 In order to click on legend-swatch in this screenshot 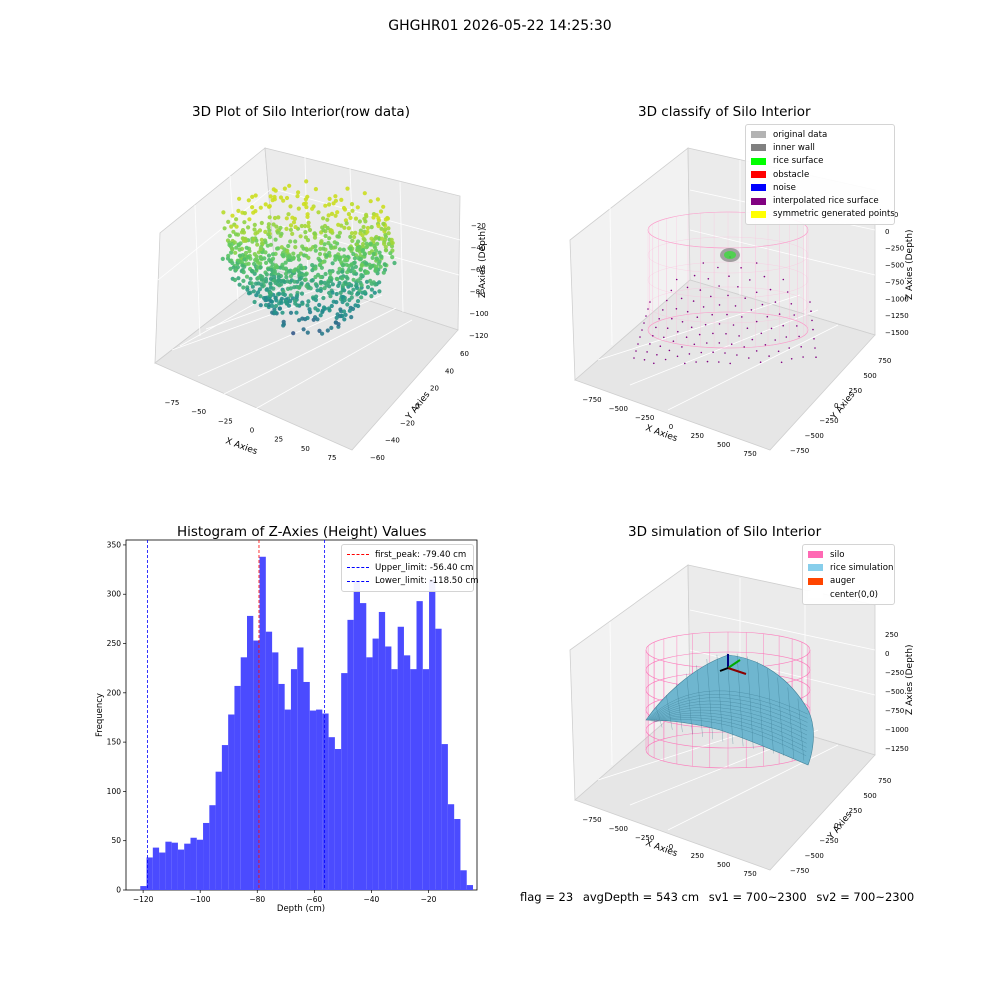, I will do `click(815, 555)`.